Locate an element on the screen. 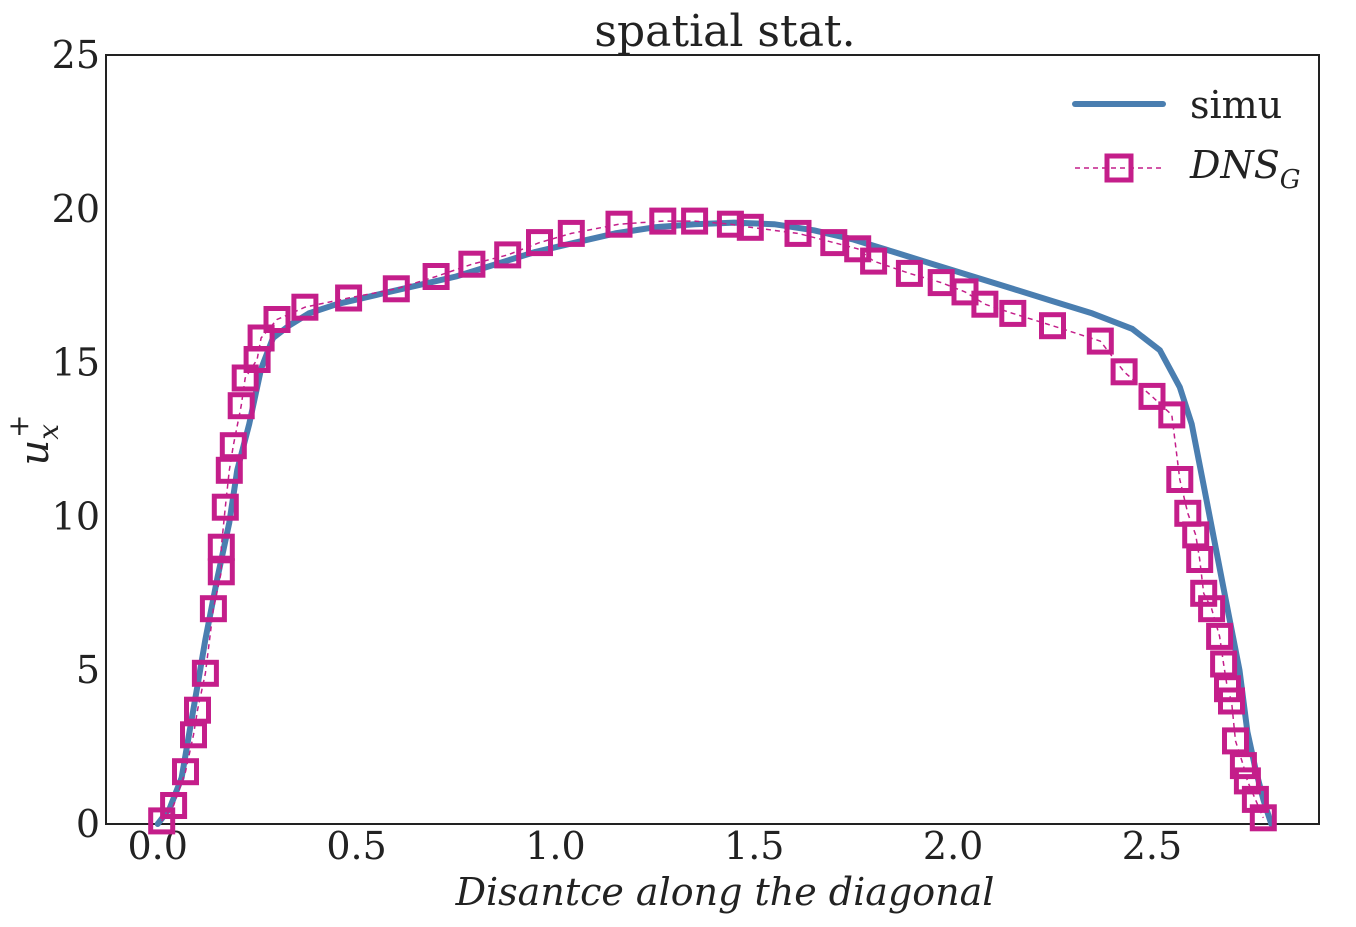 This screenshot has height=927, width=1356. y-tick-label: 0 is located at coordinates (88, 824).